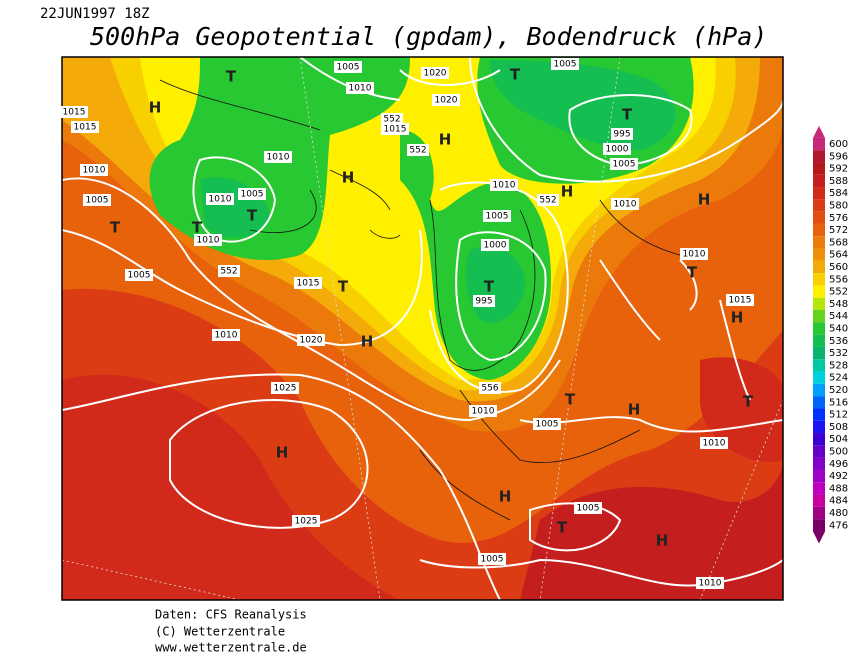  Describe the element at coordinates (838, 292) in the screenshot. I see `colorbar-label: 552` at that location.